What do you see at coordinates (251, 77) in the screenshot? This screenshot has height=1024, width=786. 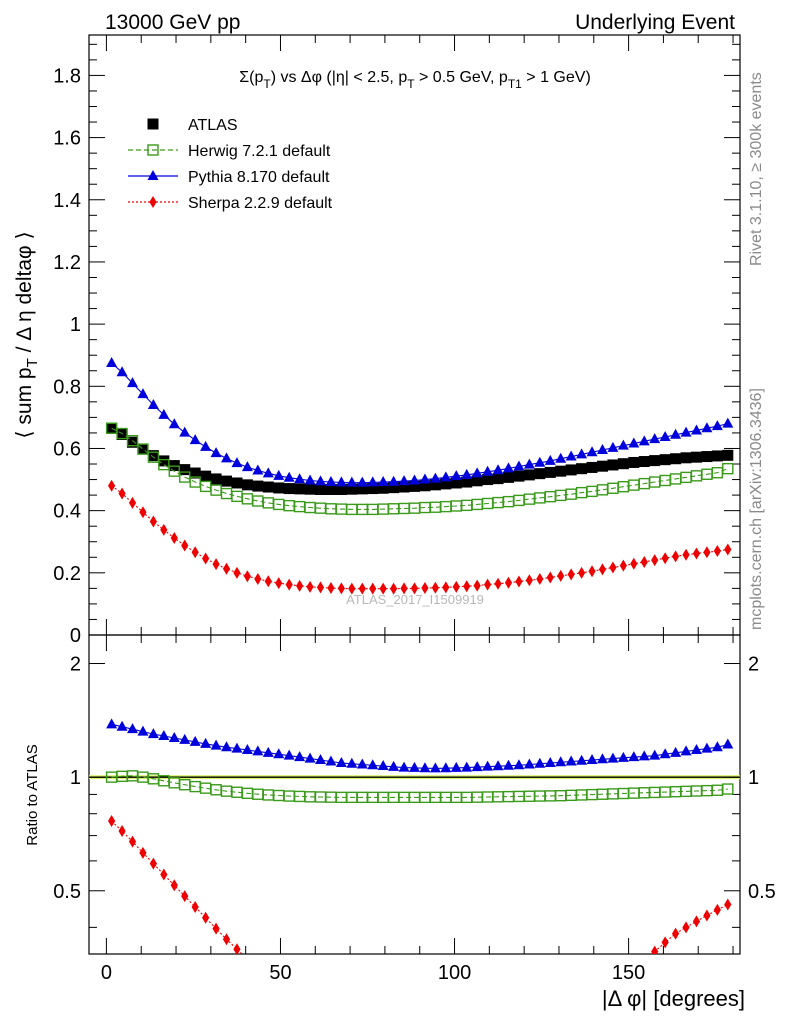 I see `plot-title-part: Σ(p` at bounding box center [251, 77].